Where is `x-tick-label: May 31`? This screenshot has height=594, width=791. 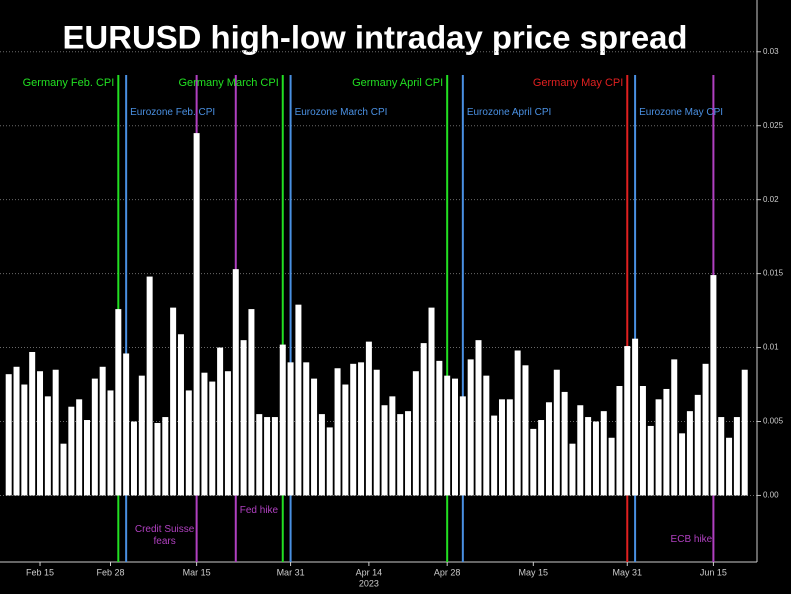
x-tick-label: May 31 is located at coordinates (628, 572).